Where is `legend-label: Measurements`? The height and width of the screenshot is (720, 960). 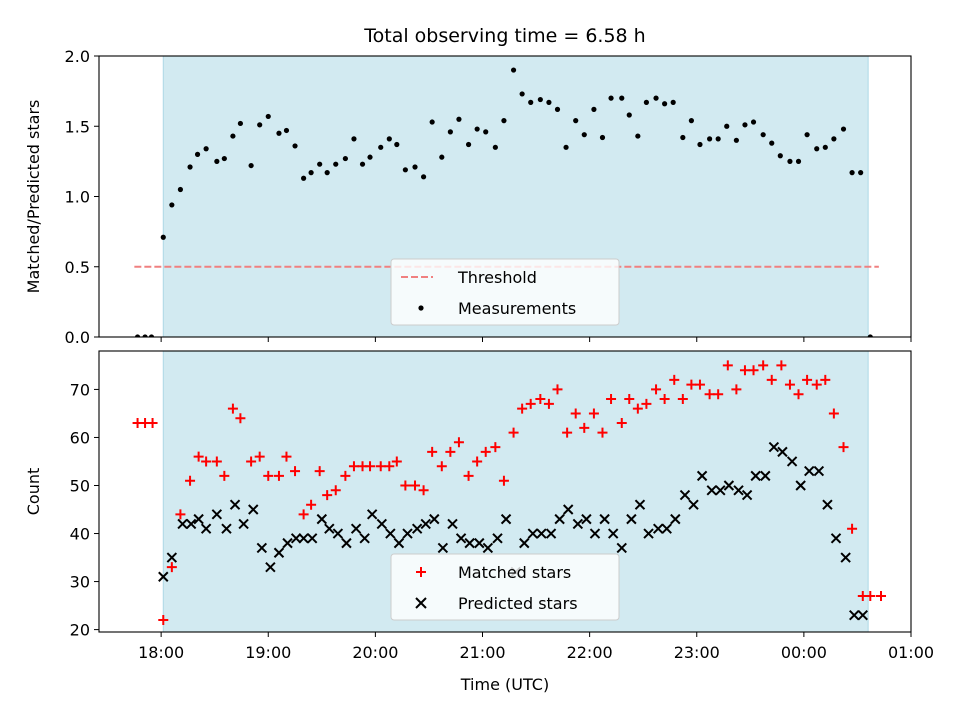
legend-label: Measurements is located at coordinates (517, 308).